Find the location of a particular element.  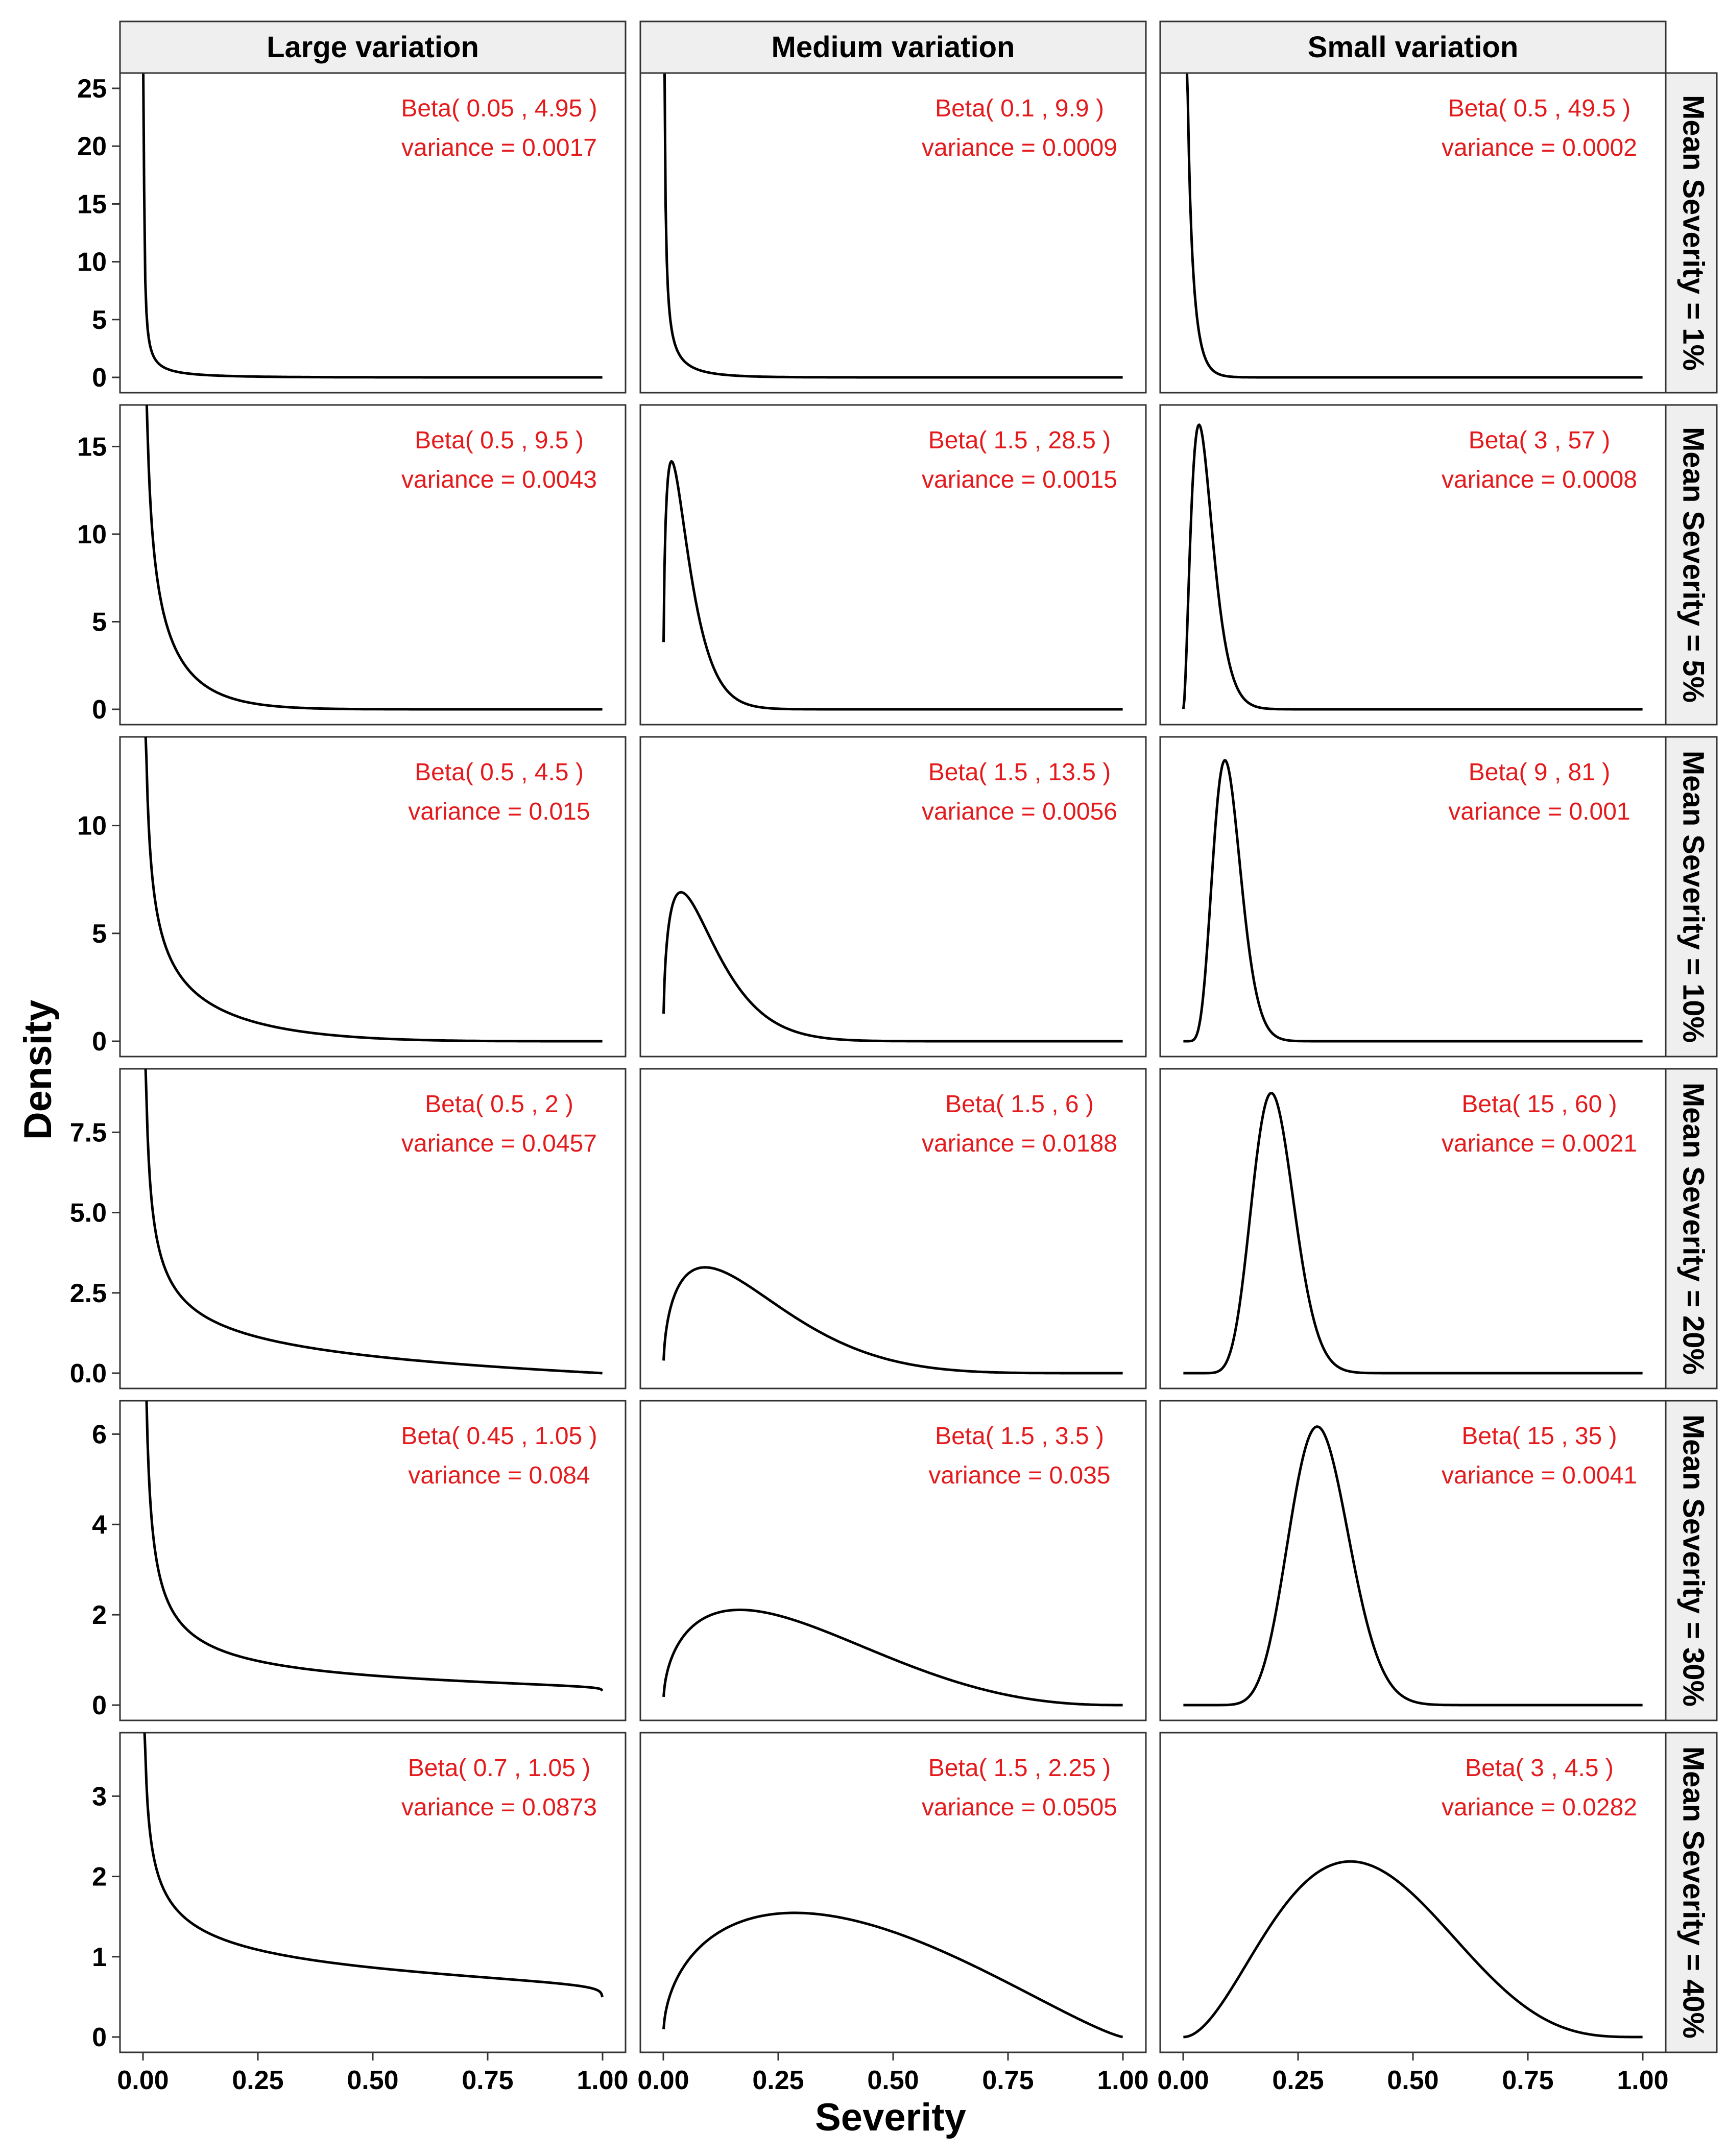

column-header-2: Medium variation is located at coordinates (893, 47).